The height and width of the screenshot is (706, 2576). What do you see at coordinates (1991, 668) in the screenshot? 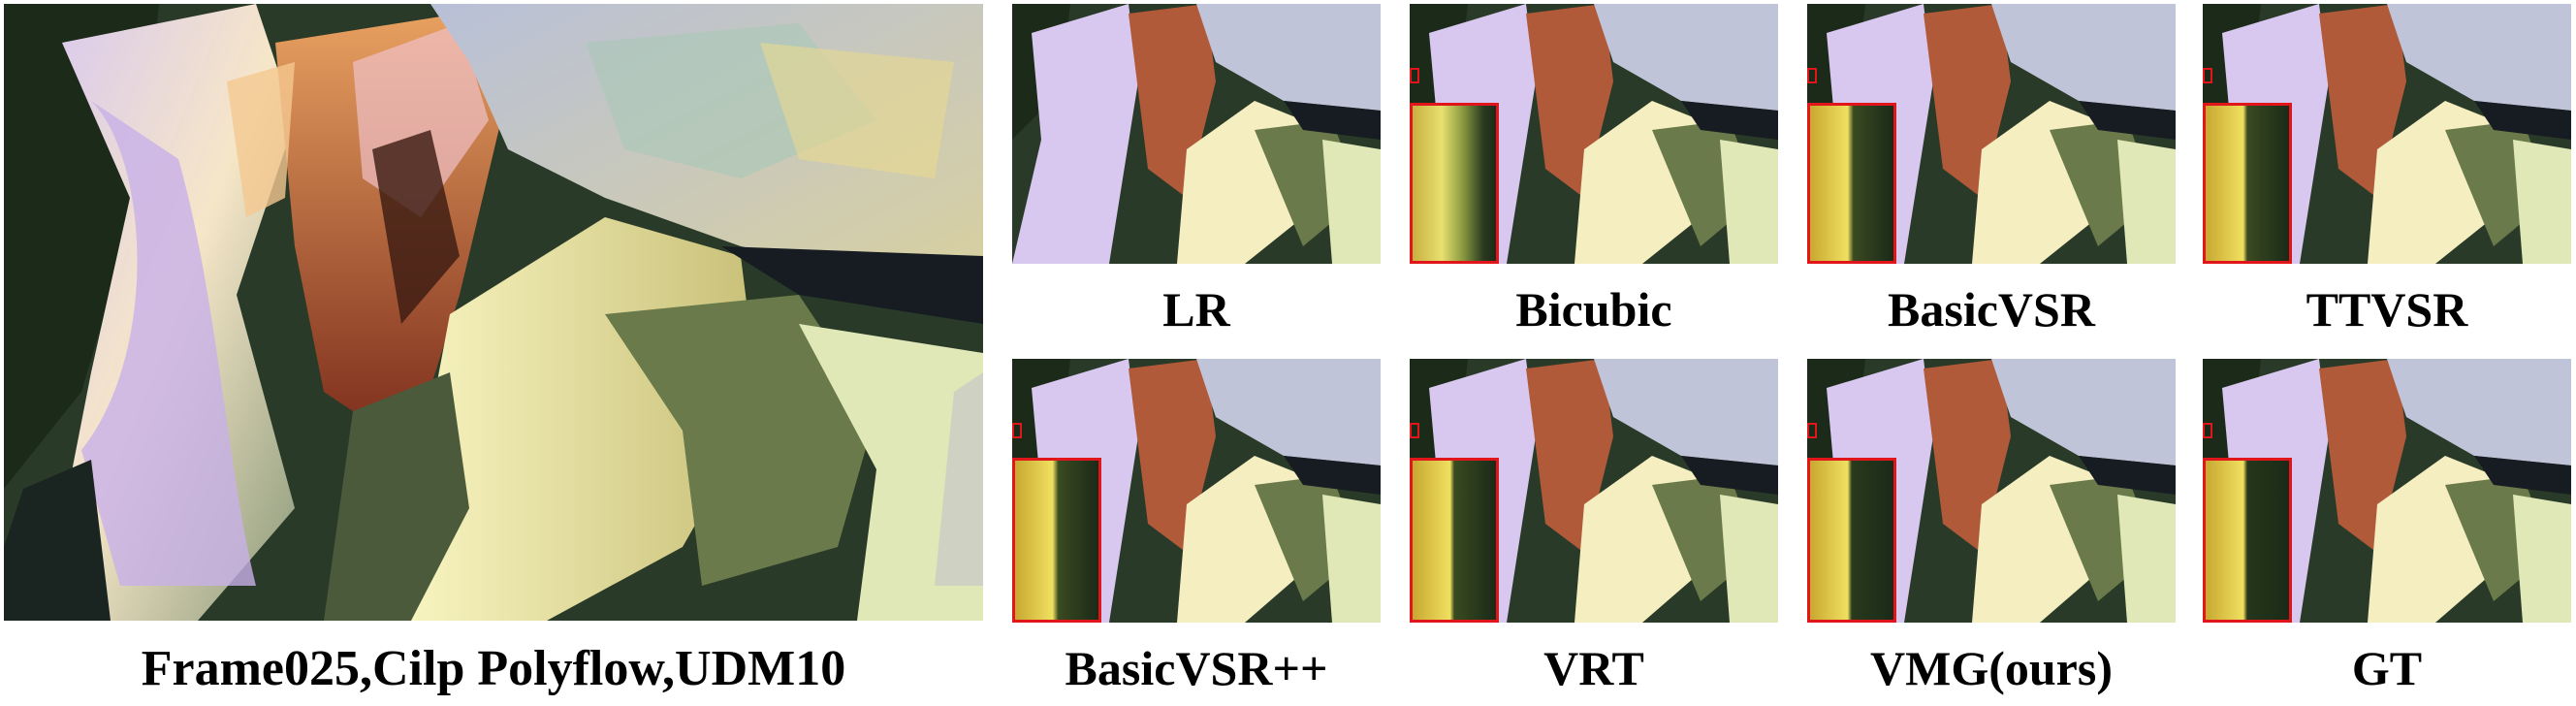
I see `panel-vmg-caption: VMG(ours)` at bounding box center [1991, 668].